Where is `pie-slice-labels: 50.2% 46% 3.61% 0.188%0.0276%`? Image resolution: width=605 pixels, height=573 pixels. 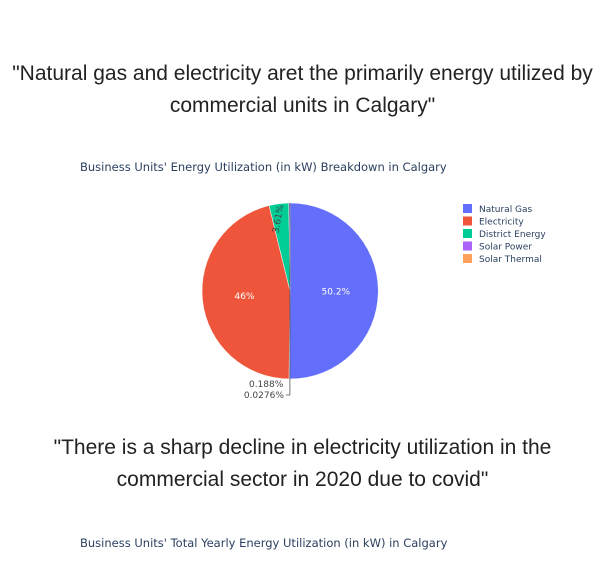
pie-slice-labels: 50.2% 46% 3.61% 0.188%0.0276% is located at coordinates (292, 302).